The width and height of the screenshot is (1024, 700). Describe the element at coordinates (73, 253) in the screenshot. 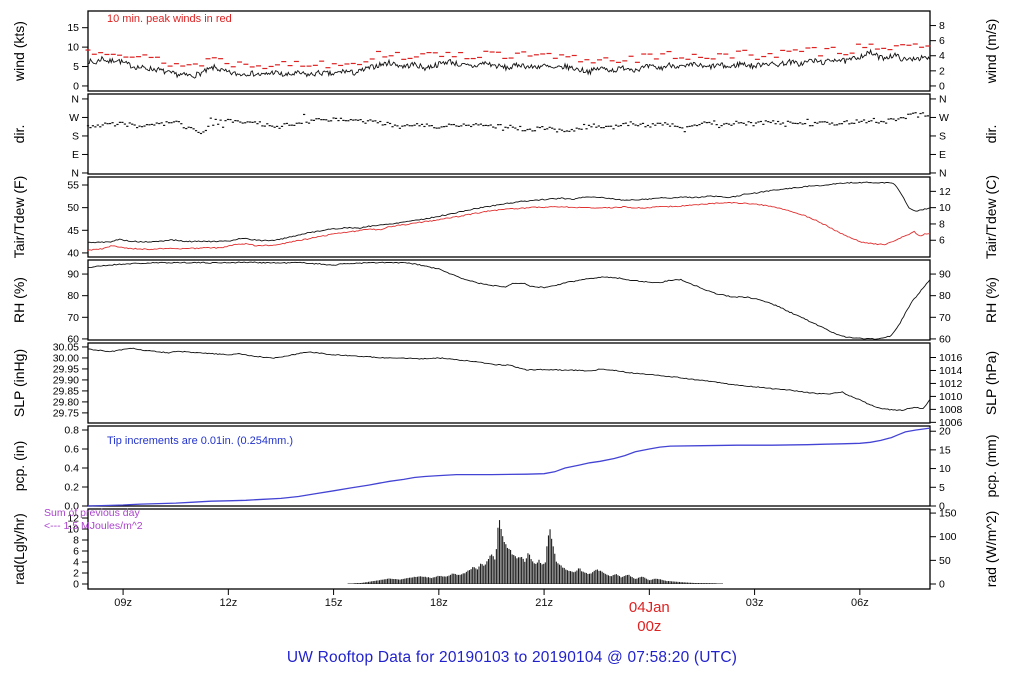

I see `y-tick-label: 40` at that location.